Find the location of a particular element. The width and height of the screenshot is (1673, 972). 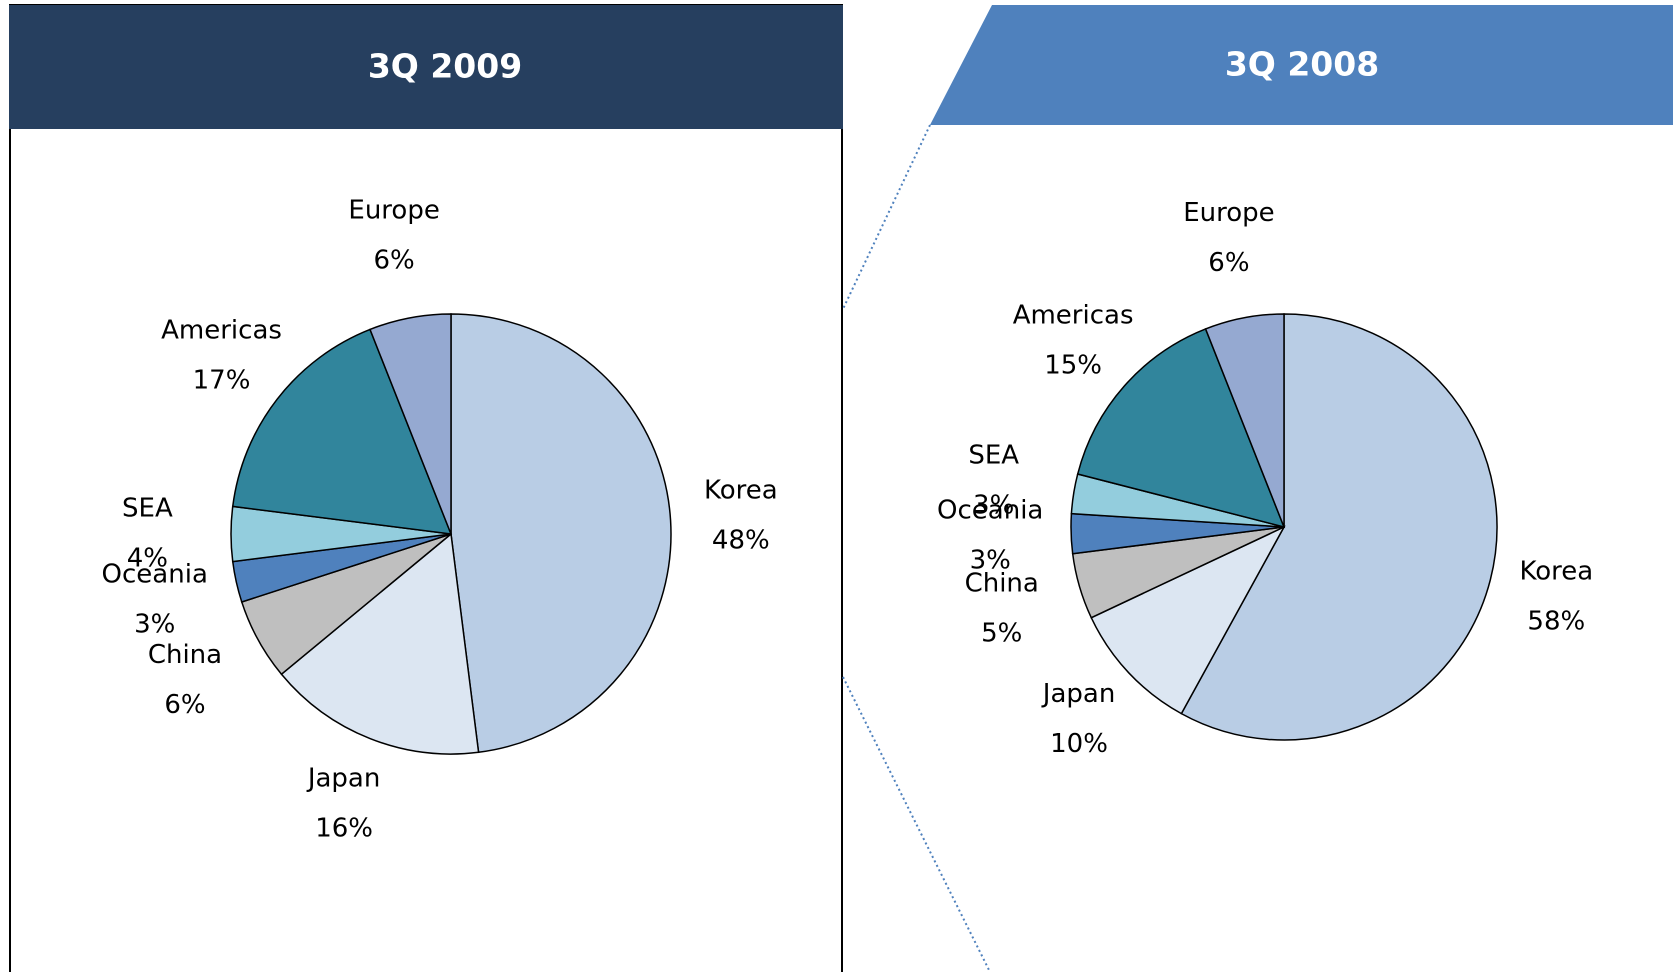

slice-value: 16% is located at coordinates (344, 829).